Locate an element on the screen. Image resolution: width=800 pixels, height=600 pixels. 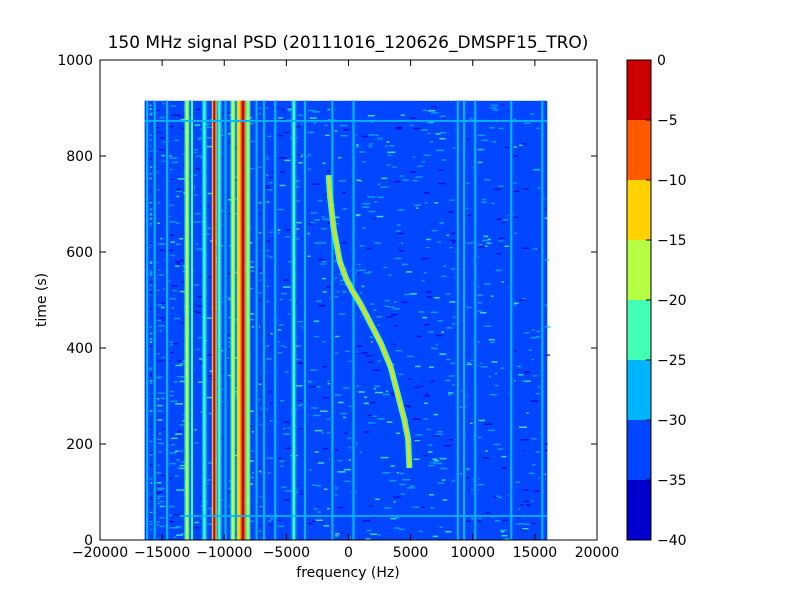
x-tick-label: 5000 is located at coordinates (411, 553).